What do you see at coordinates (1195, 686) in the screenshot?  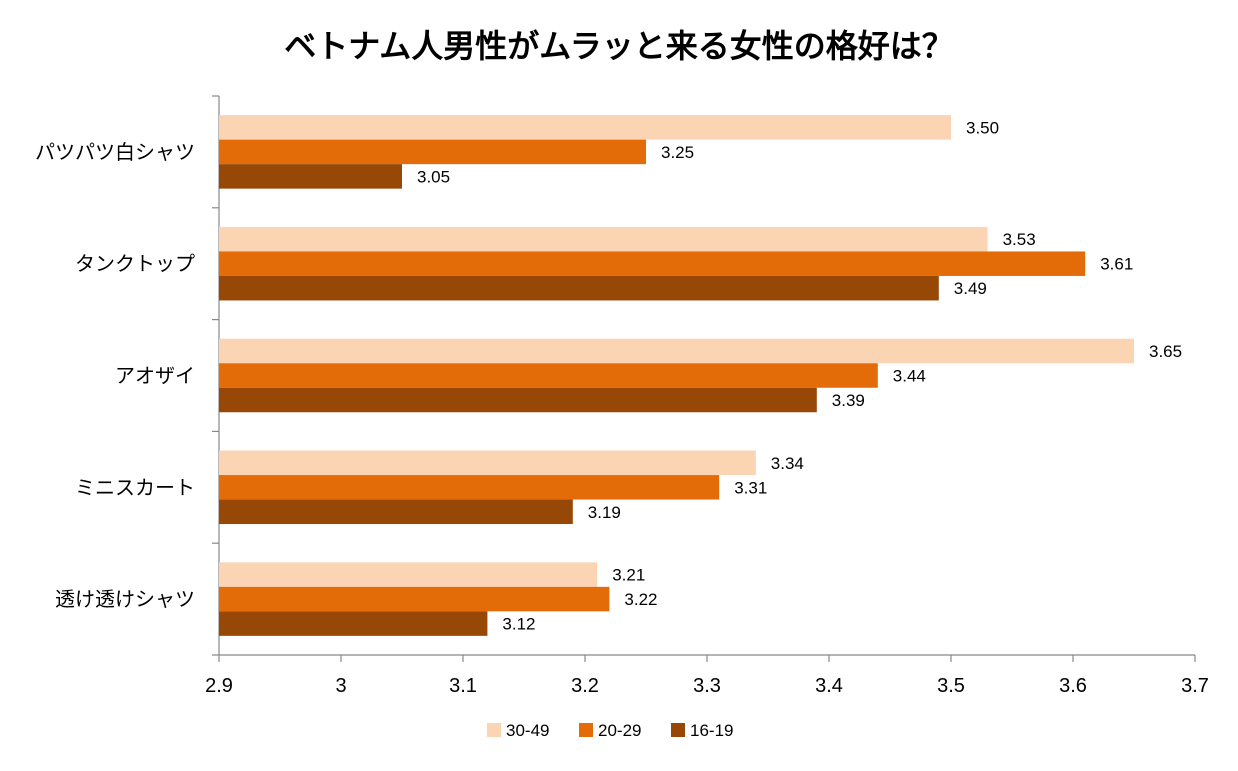 I see `x-tick-label: 3.7` at bounding box center [1195, 686].